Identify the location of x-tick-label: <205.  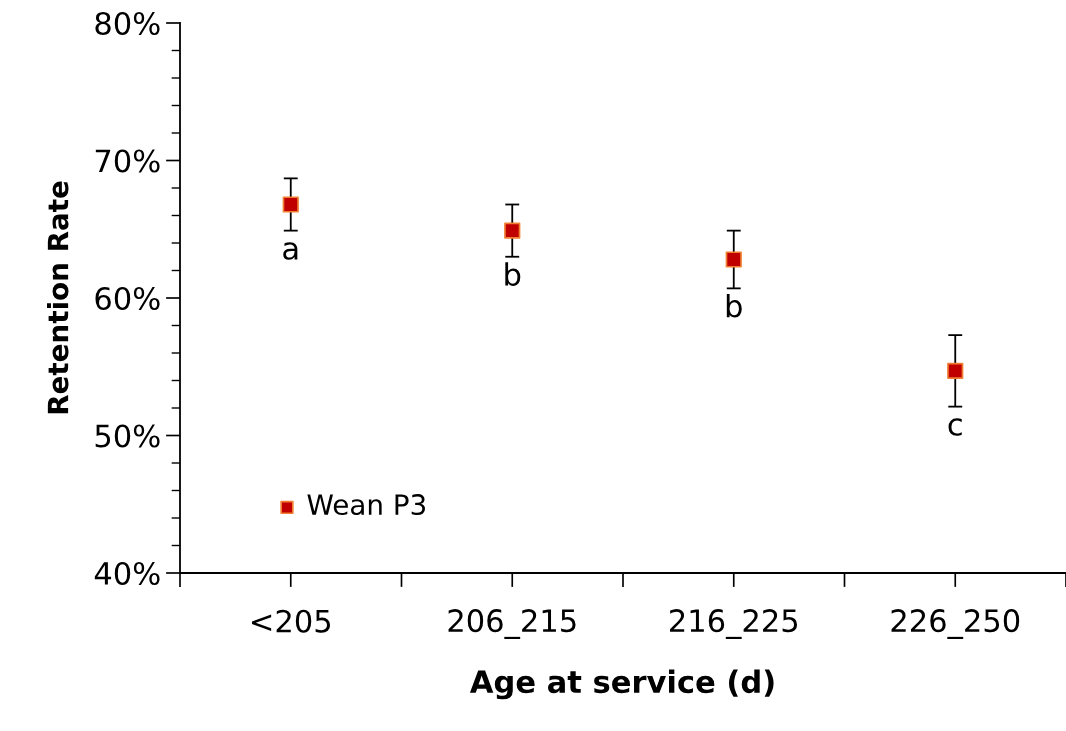
(291, 621).